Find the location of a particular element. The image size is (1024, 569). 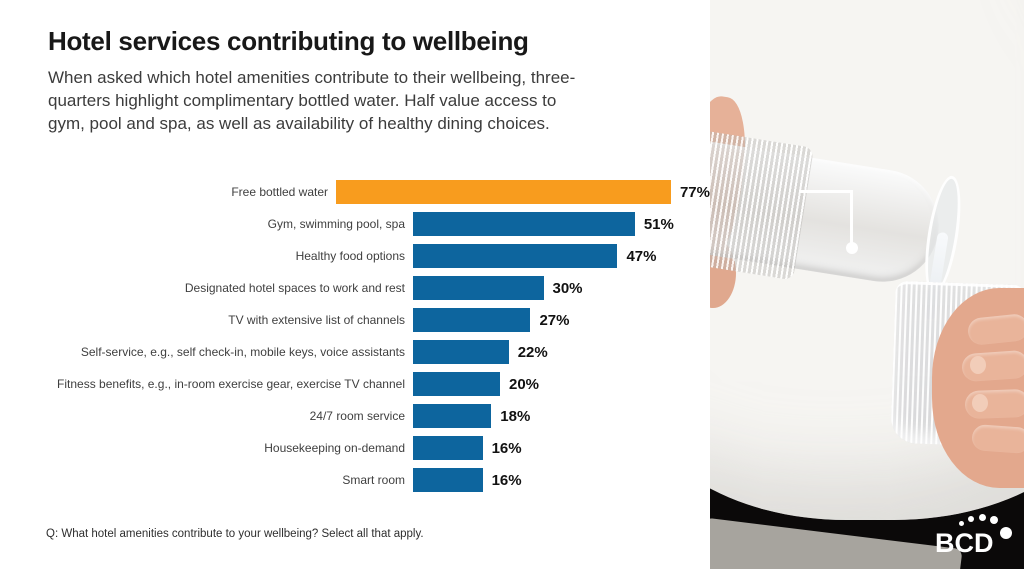

chart-row: Gym, swimming pool, spa 51% is located at coordinates (355, 224).